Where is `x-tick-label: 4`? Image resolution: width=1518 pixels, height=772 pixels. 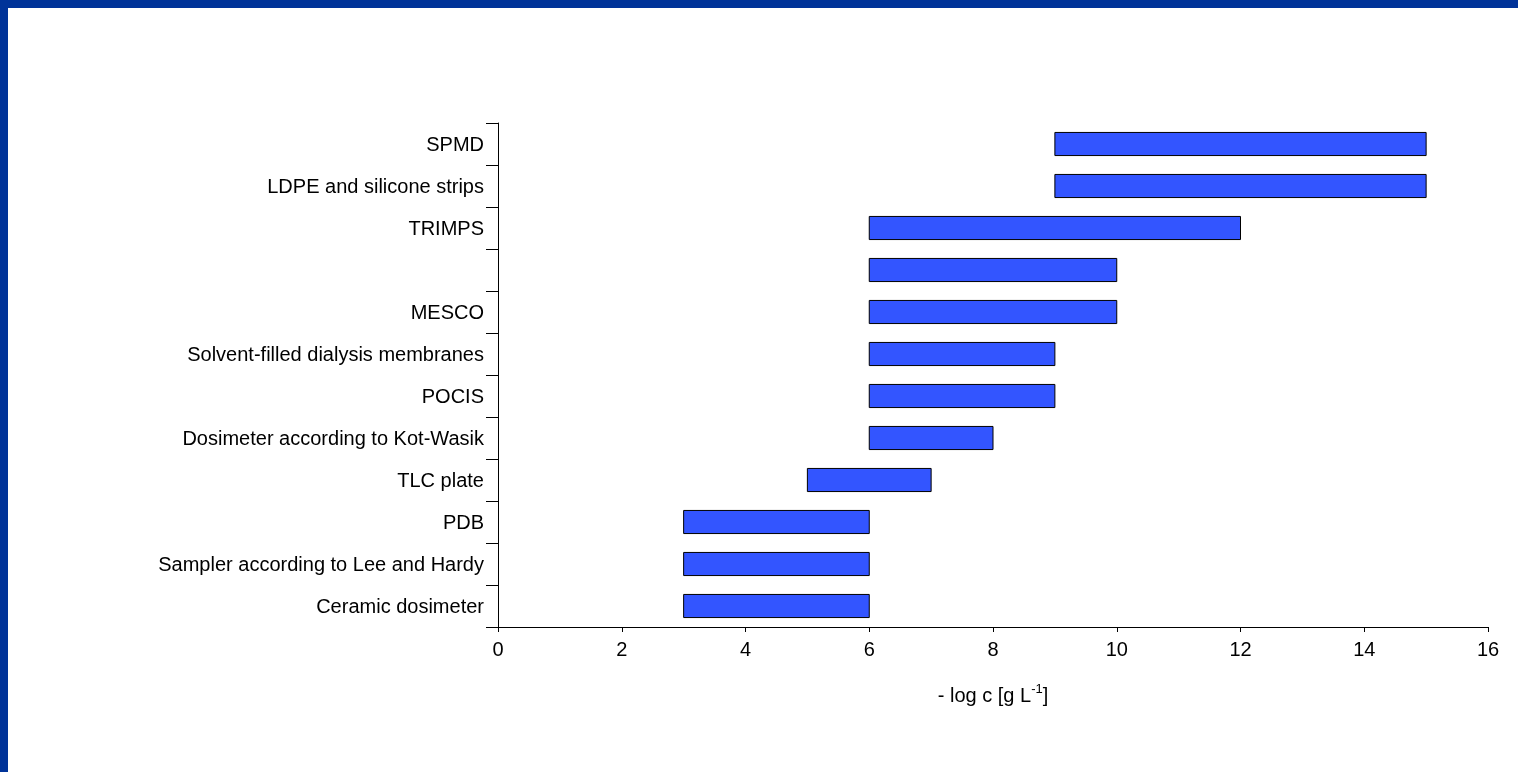 x-tick-label: 4 is located at coordinates (745, 649).